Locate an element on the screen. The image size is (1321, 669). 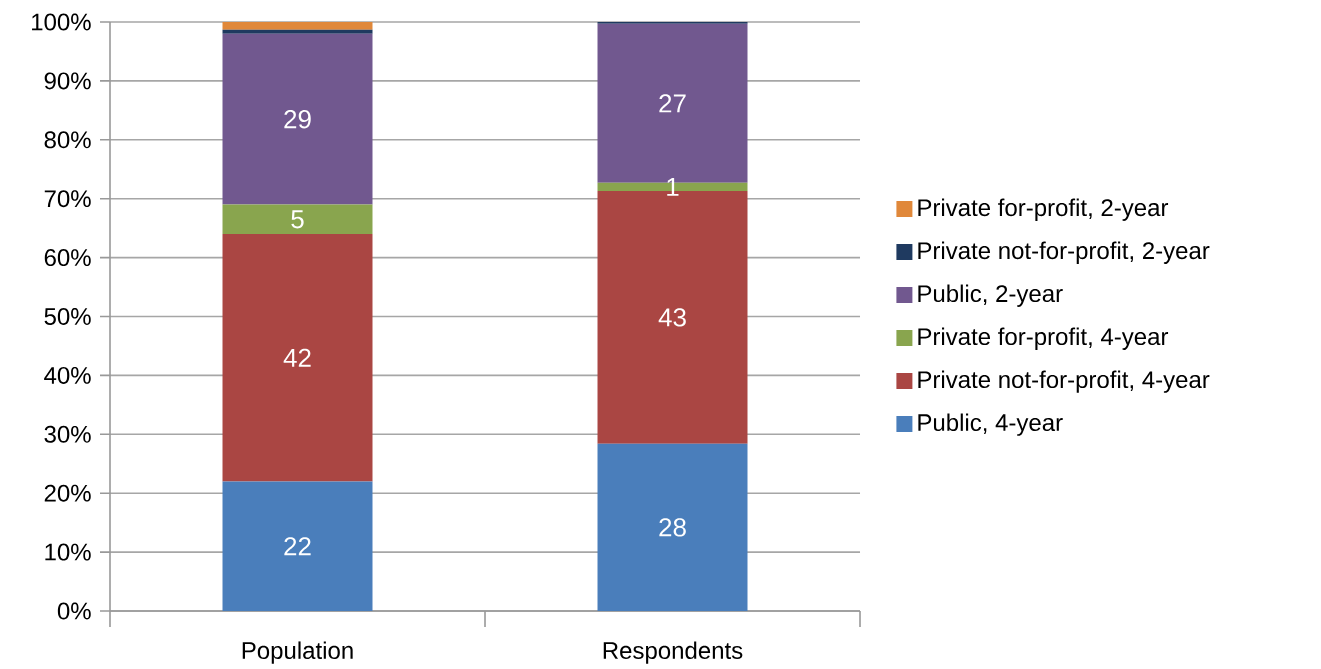
y-tick-label: 70% is located at coordinates (67, 199).